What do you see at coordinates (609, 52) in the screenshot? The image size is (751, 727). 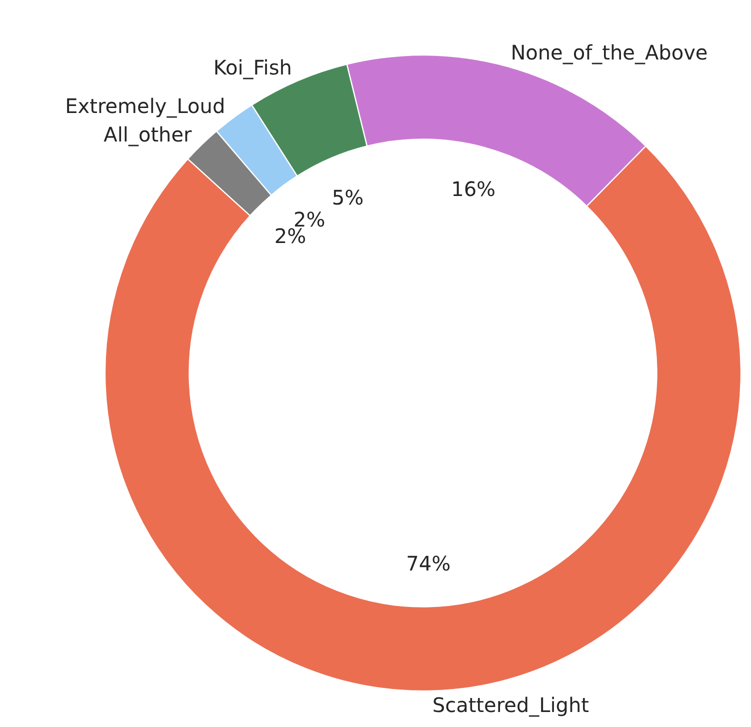 I see `slice-label: None_of_the_Above` at bounding box center [609, 52].